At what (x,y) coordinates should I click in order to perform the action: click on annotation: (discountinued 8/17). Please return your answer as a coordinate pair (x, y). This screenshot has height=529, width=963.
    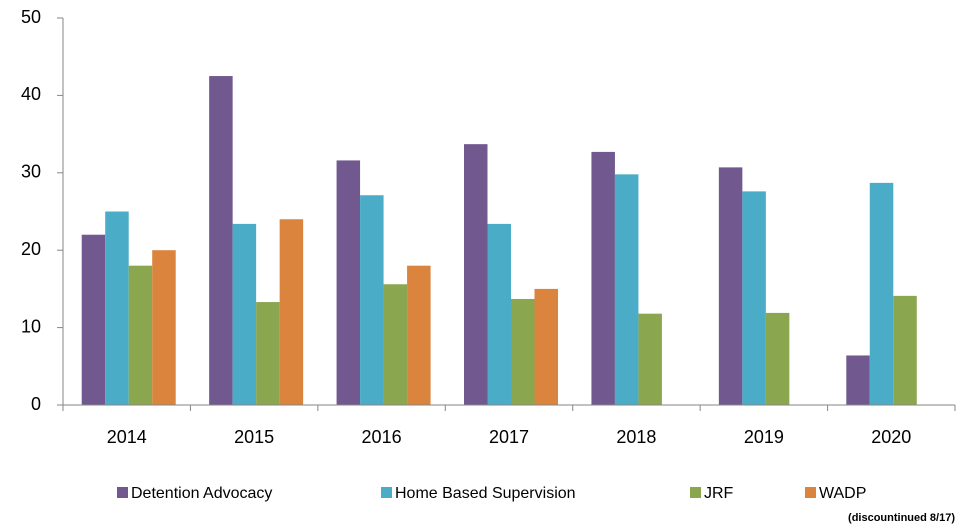
    Looking at the image, I should click on (901, 518).